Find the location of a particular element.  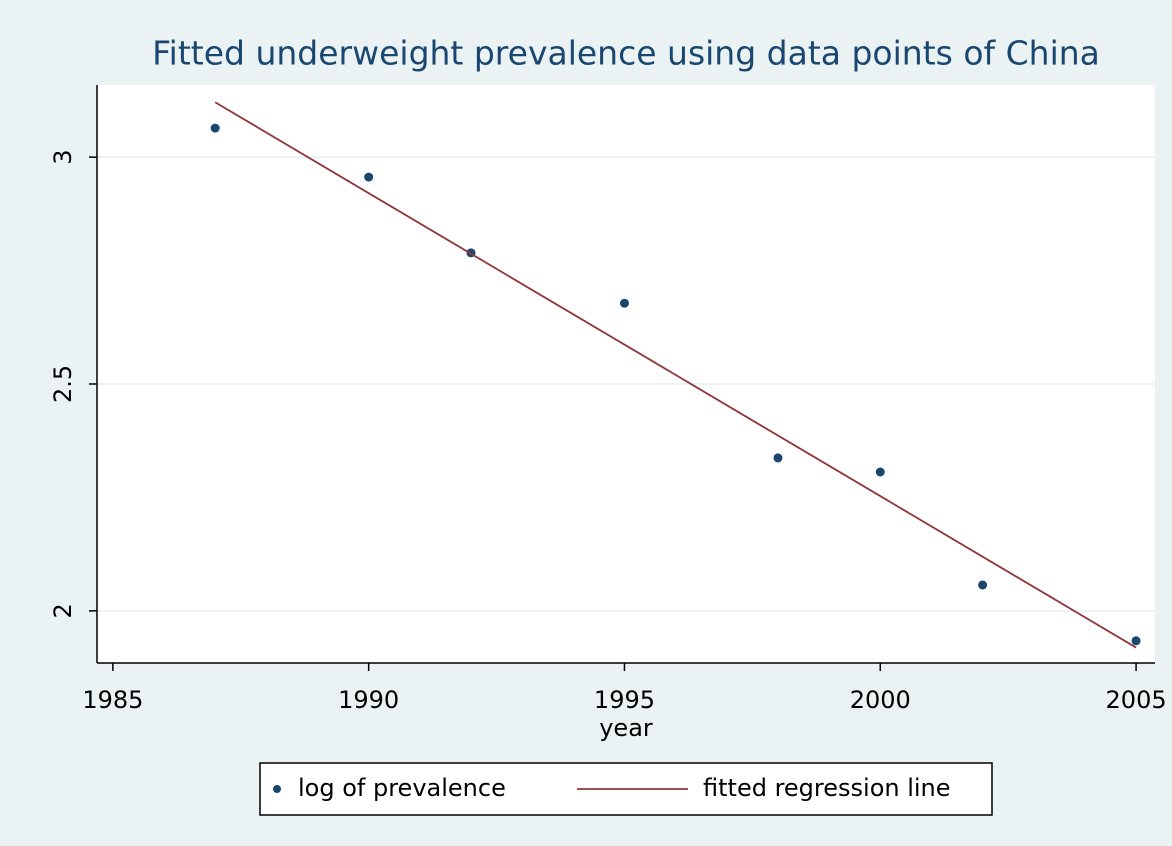

x-axis-label: year is located at coordinates (626, 728).